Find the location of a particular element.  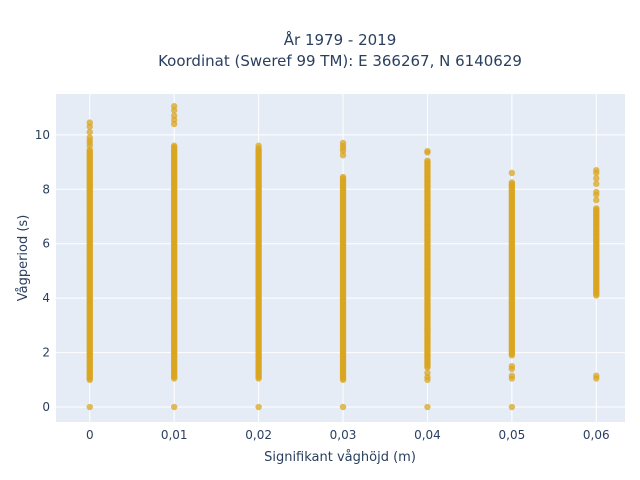

chart-title-line-1: År 1979 - 2019 is located at coordinates (340, 39).